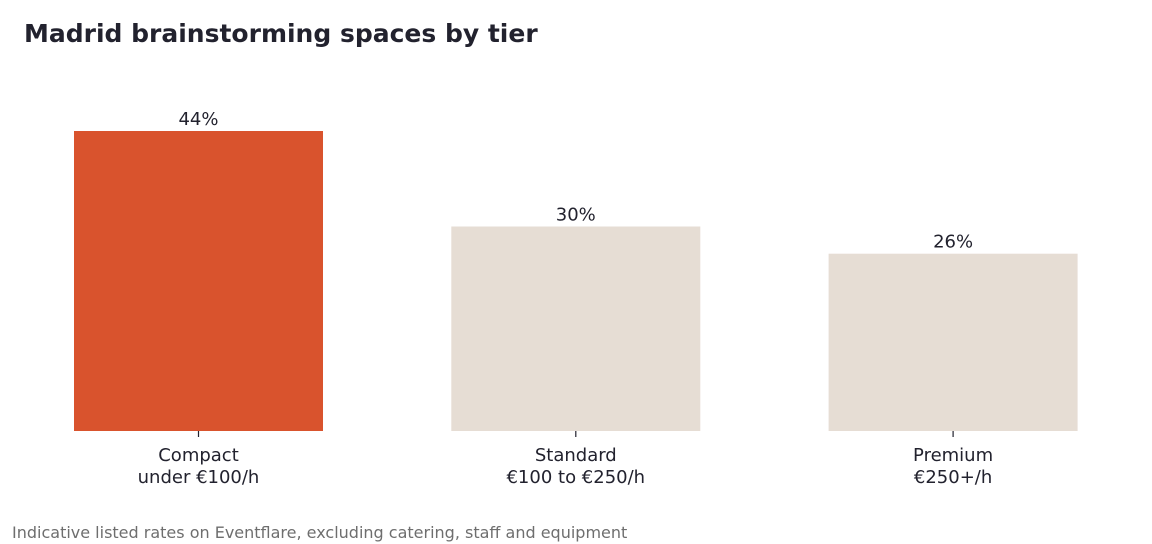 The width and height of the screenshot is (1152, 544). Describe the element at coordinates (953, 242) in the screenshot. I see `value-label: 26%` at that location.